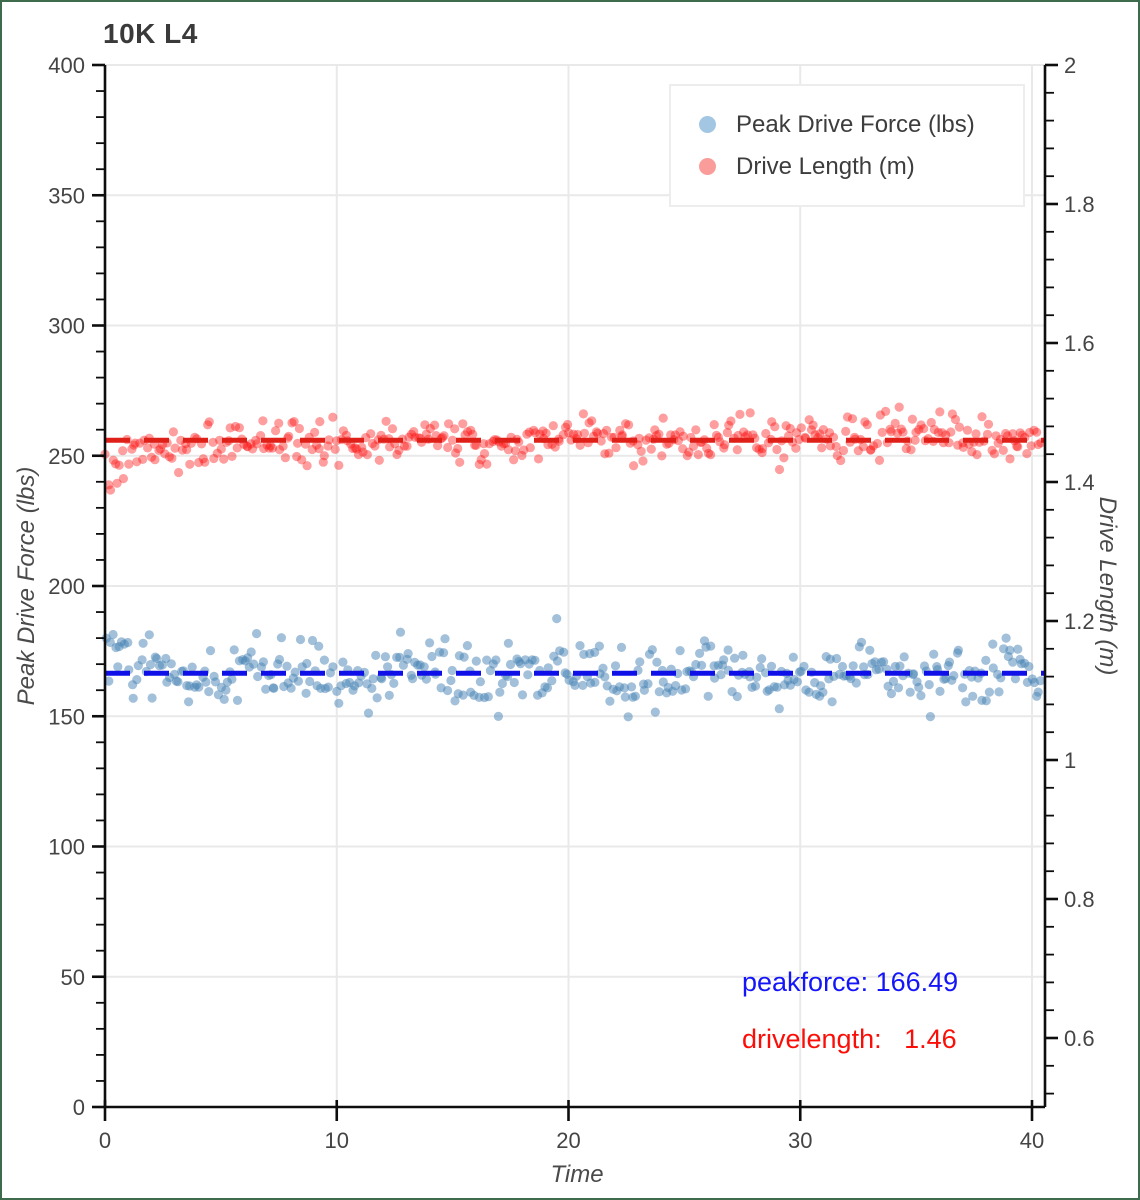 Image resolution: width=1140 pixels, height=1200 pixels. Describe the element at coordinates (73, 977) in the screenshot. I see `svg-text: 50` at that location.